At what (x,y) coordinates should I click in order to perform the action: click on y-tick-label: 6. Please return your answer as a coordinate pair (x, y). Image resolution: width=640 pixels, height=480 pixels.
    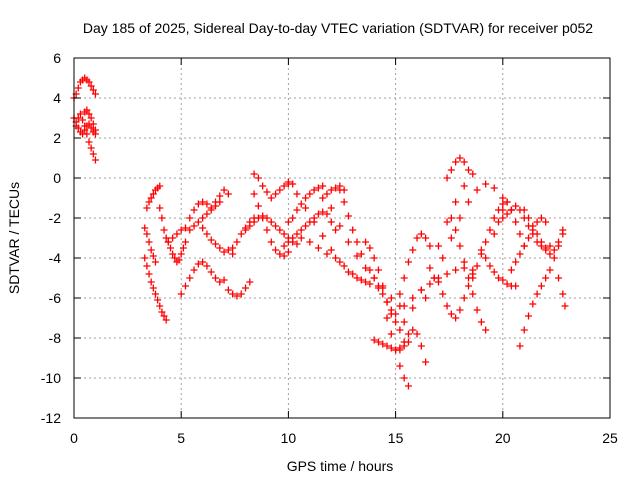
    Looking at the image, I should click on (57, 58).